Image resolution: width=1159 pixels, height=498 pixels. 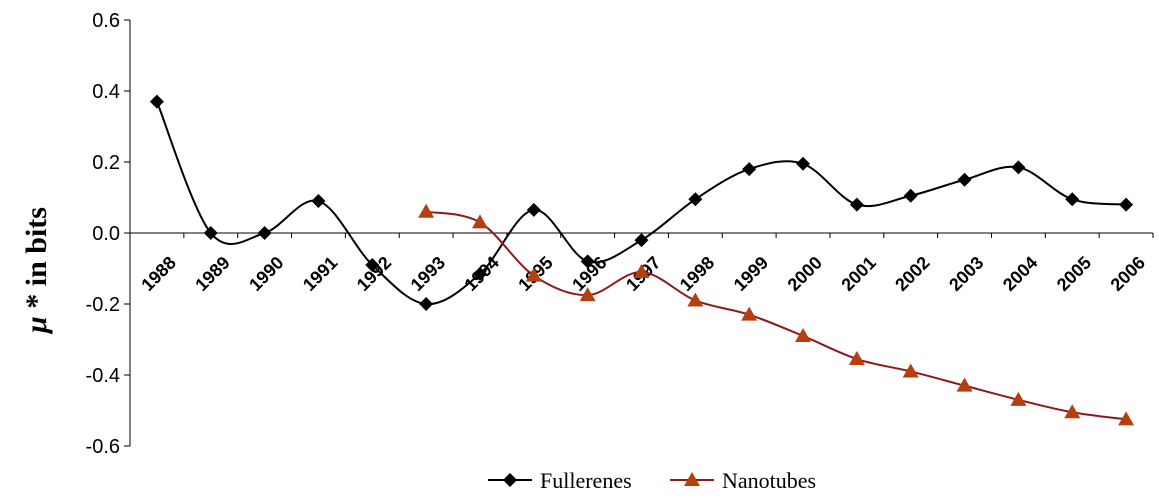 I want to click on x-tick-label: 1988, so click(x=158, y=274).